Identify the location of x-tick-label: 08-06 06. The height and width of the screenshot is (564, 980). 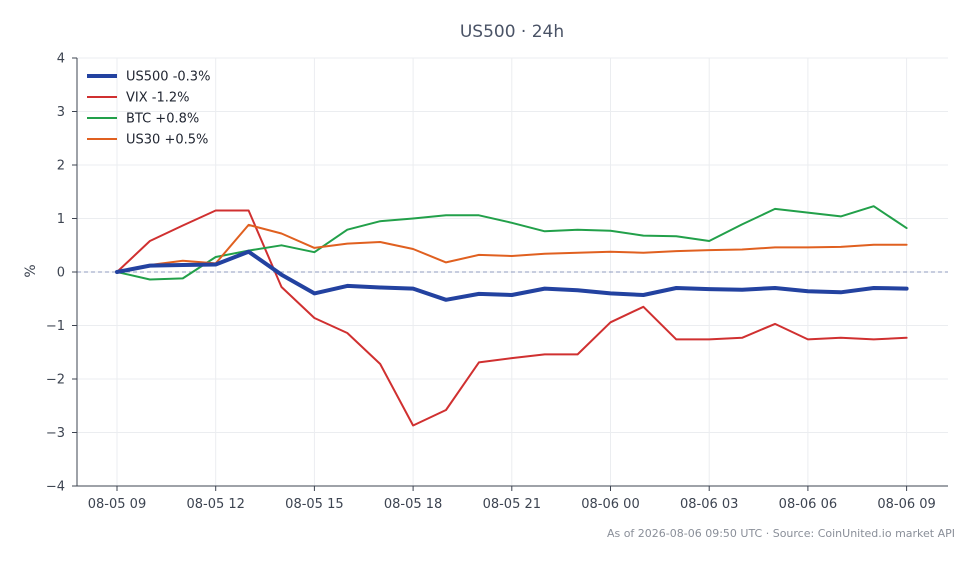
(808, 504).